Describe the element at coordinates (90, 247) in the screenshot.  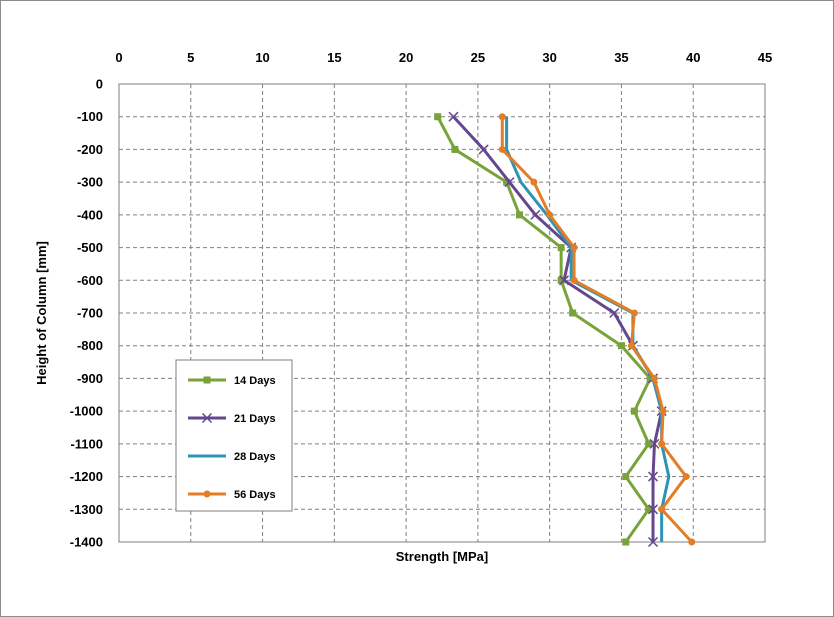
I see `y-tick-label: -500` at that location.